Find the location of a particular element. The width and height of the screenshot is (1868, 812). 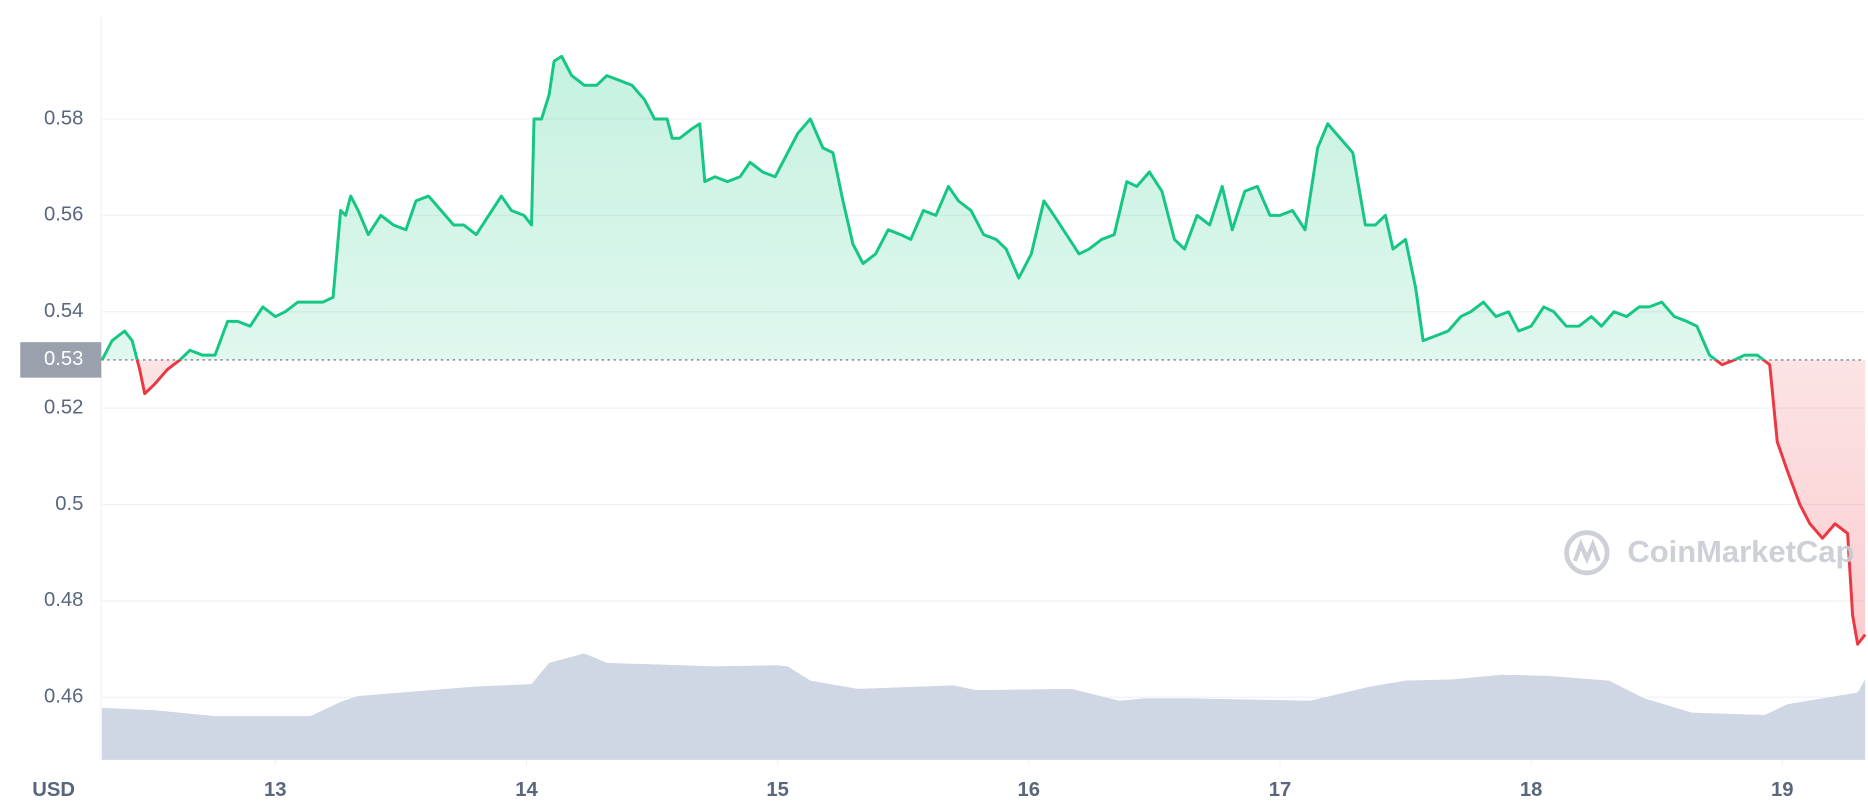

x-tick-label: 18 is located at coordinates (1531, 790).